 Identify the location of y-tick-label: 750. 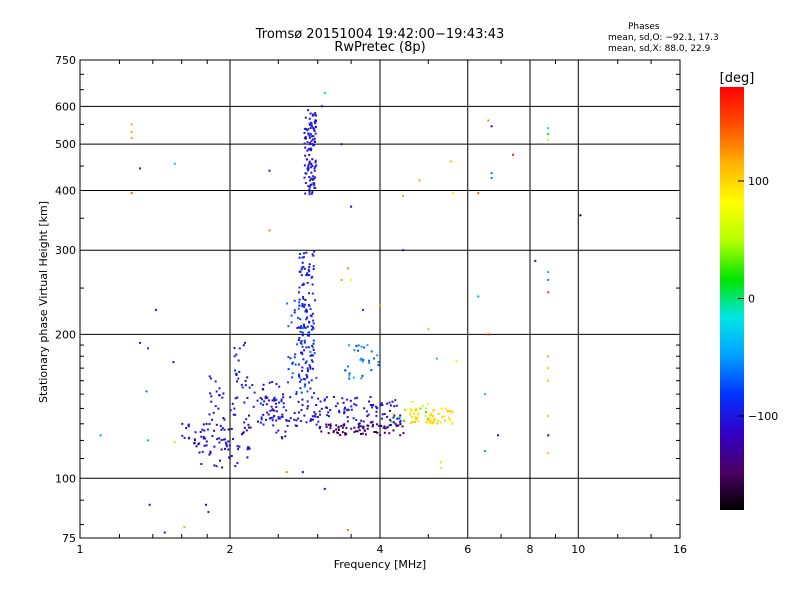
(65, 60).